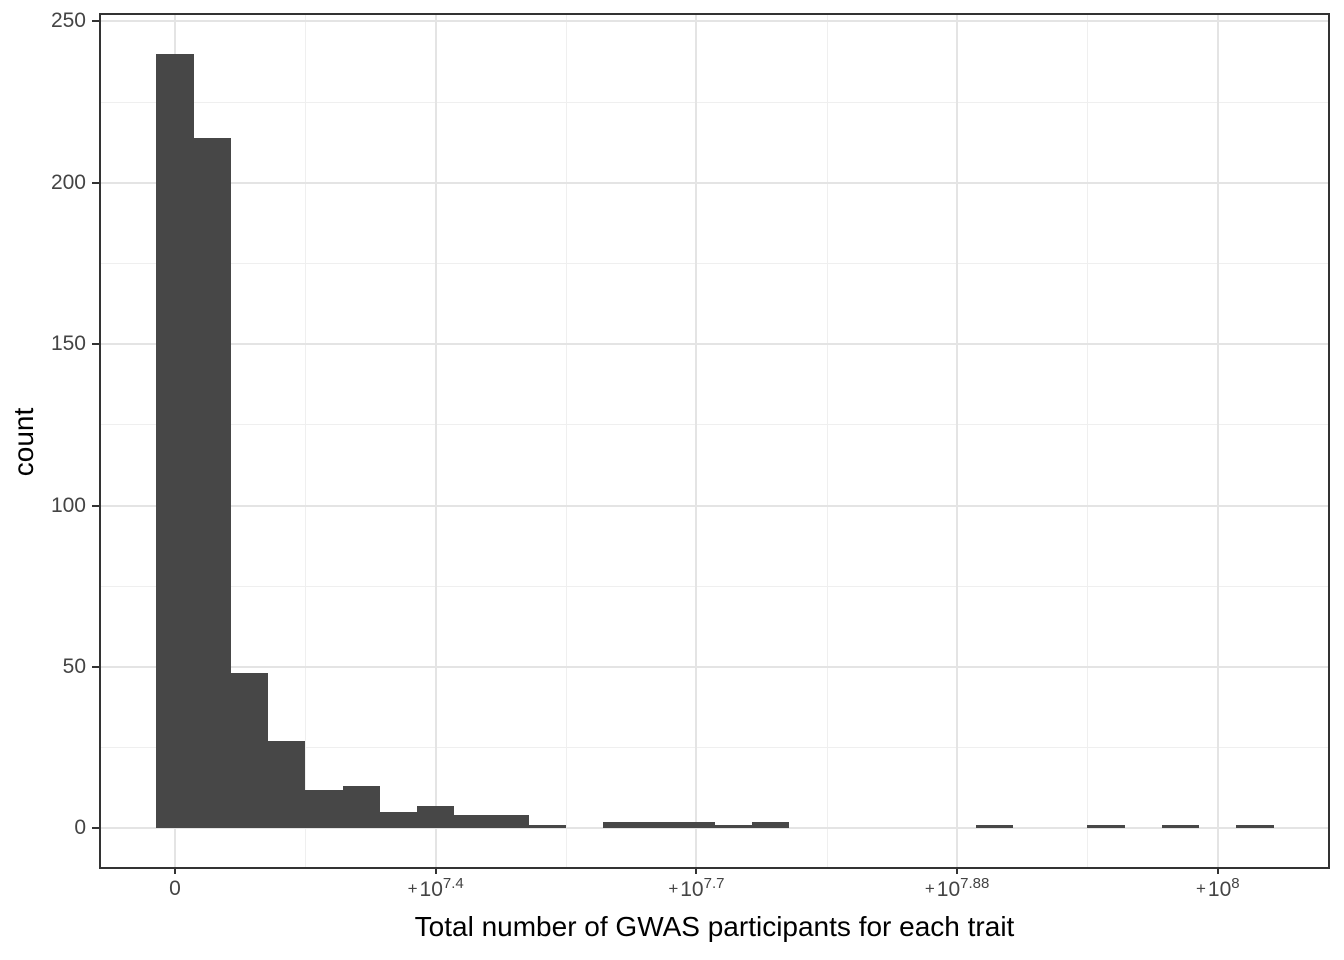  Describe the element at coordinates (453, 883) in the screenshot. I see `tick-exponent: 7.4` at that location.